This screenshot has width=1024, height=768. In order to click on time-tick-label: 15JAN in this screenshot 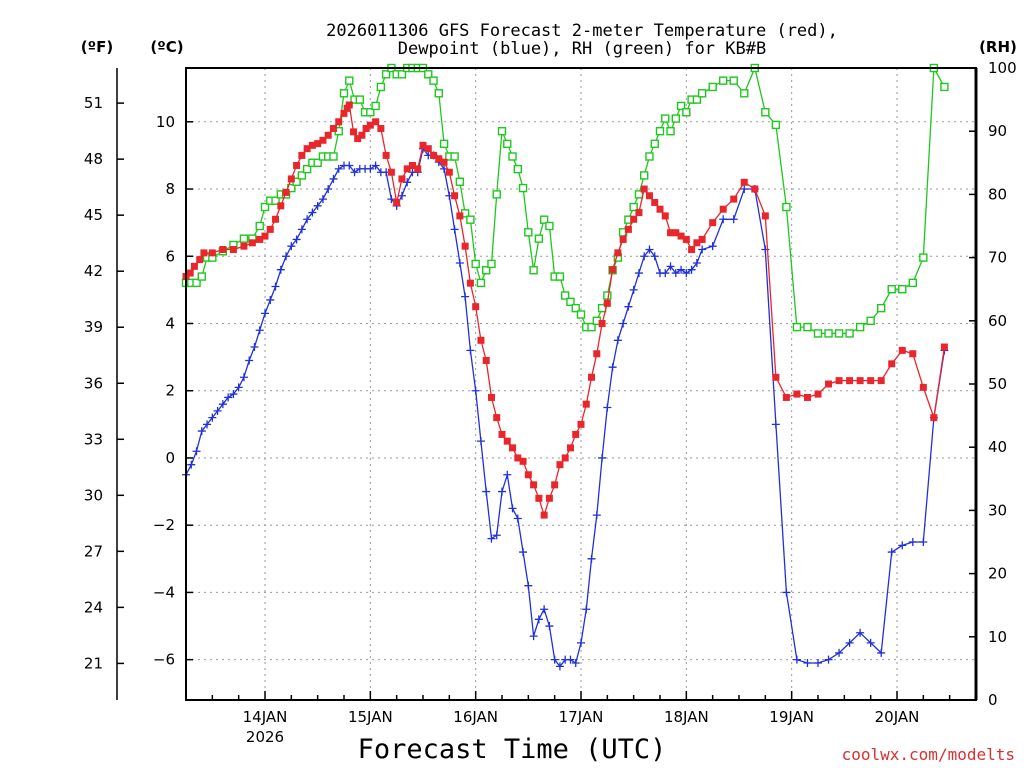, I will do `click(370, 717)`.